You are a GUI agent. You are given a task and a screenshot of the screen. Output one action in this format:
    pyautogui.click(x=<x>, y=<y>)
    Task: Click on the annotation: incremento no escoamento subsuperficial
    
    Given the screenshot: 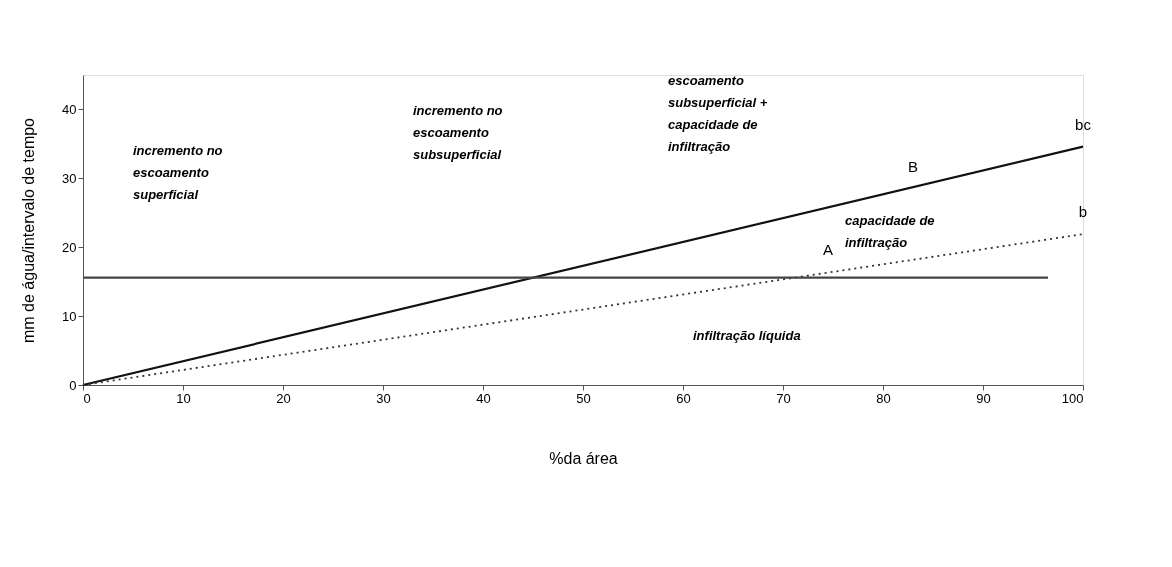 What is the action you would take?
    pyautogui.click(x=458, y=132)
    